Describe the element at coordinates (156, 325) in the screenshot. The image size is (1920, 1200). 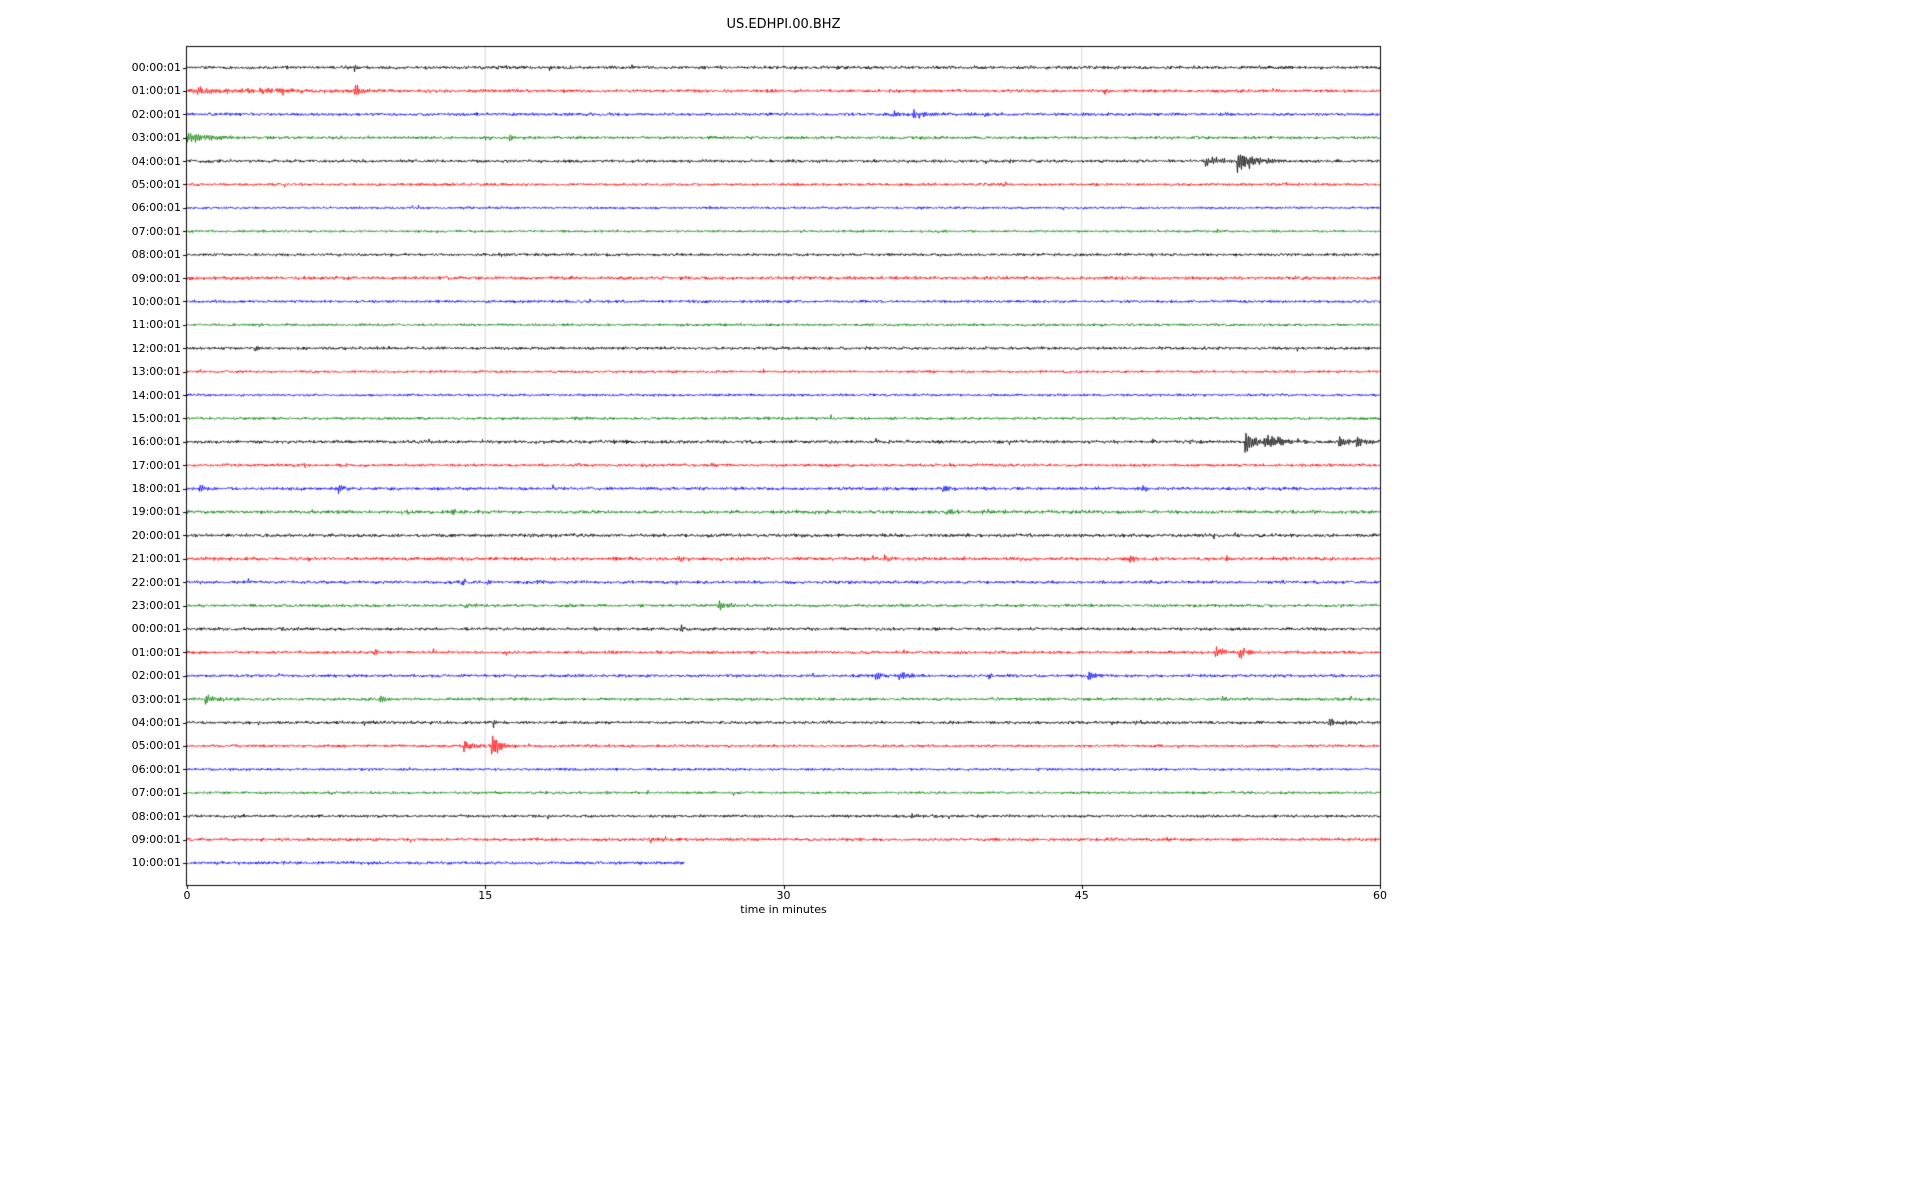
I see `y-tick-label: 11:00:01` at that location.